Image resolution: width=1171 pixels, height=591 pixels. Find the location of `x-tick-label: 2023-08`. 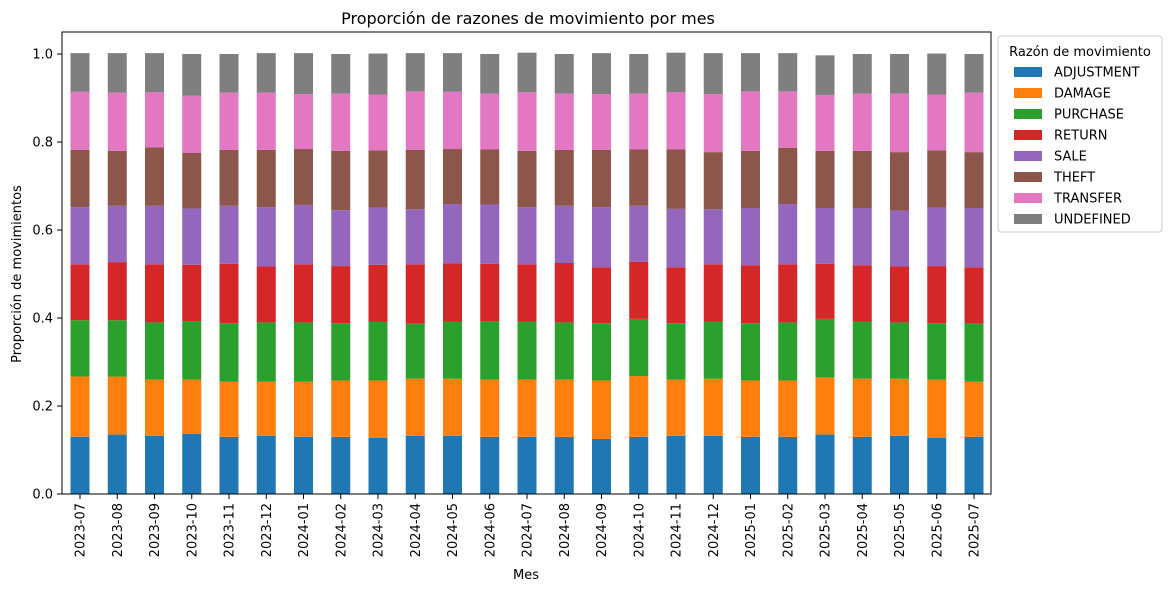

x-tick-label: 2023-08 is located at coordinates (118, 530).